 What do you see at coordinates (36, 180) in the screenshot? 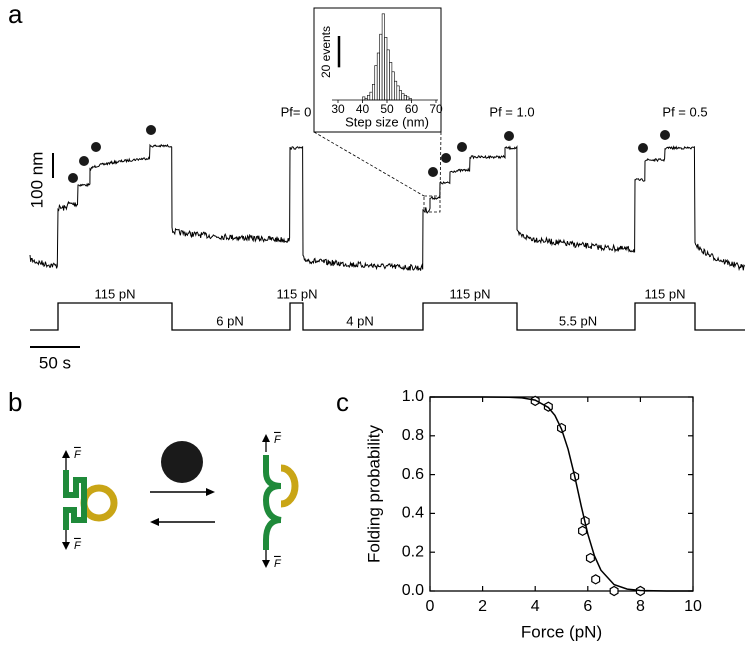
I see `scale-label: 100 nm` at bounding box center [36, 180].